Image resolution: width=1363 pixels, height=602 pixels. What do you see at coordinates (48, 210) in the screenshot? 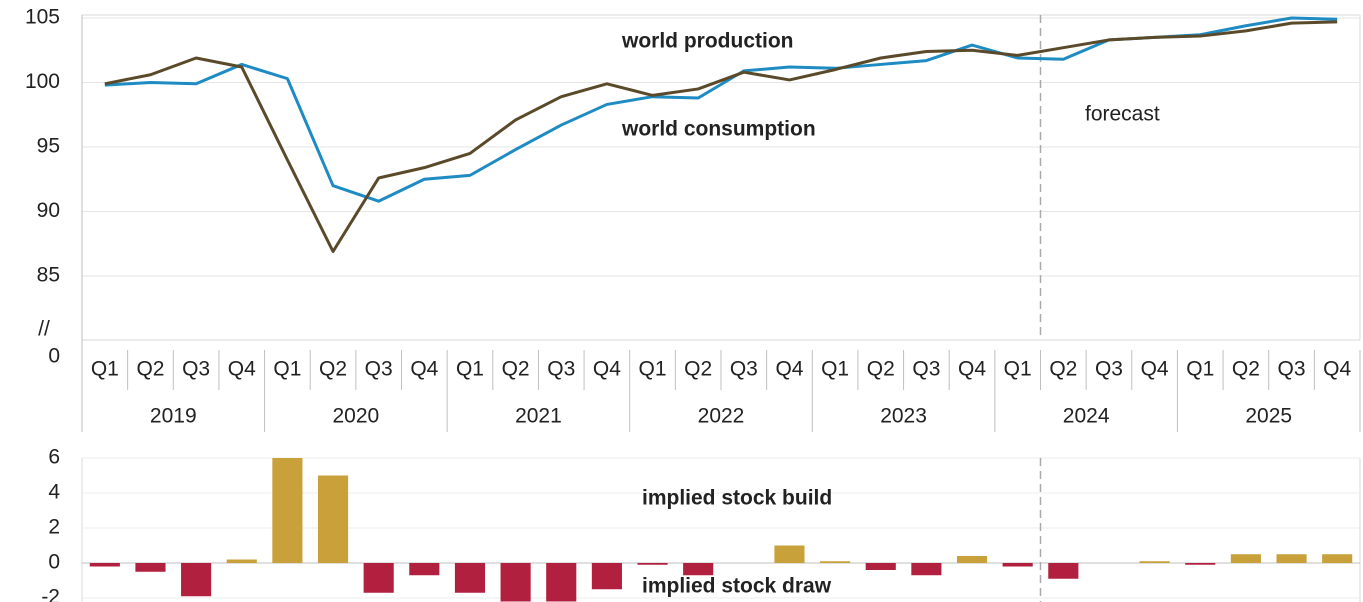
I see `y-tick-label: 90` at bounding box center [48, 210].